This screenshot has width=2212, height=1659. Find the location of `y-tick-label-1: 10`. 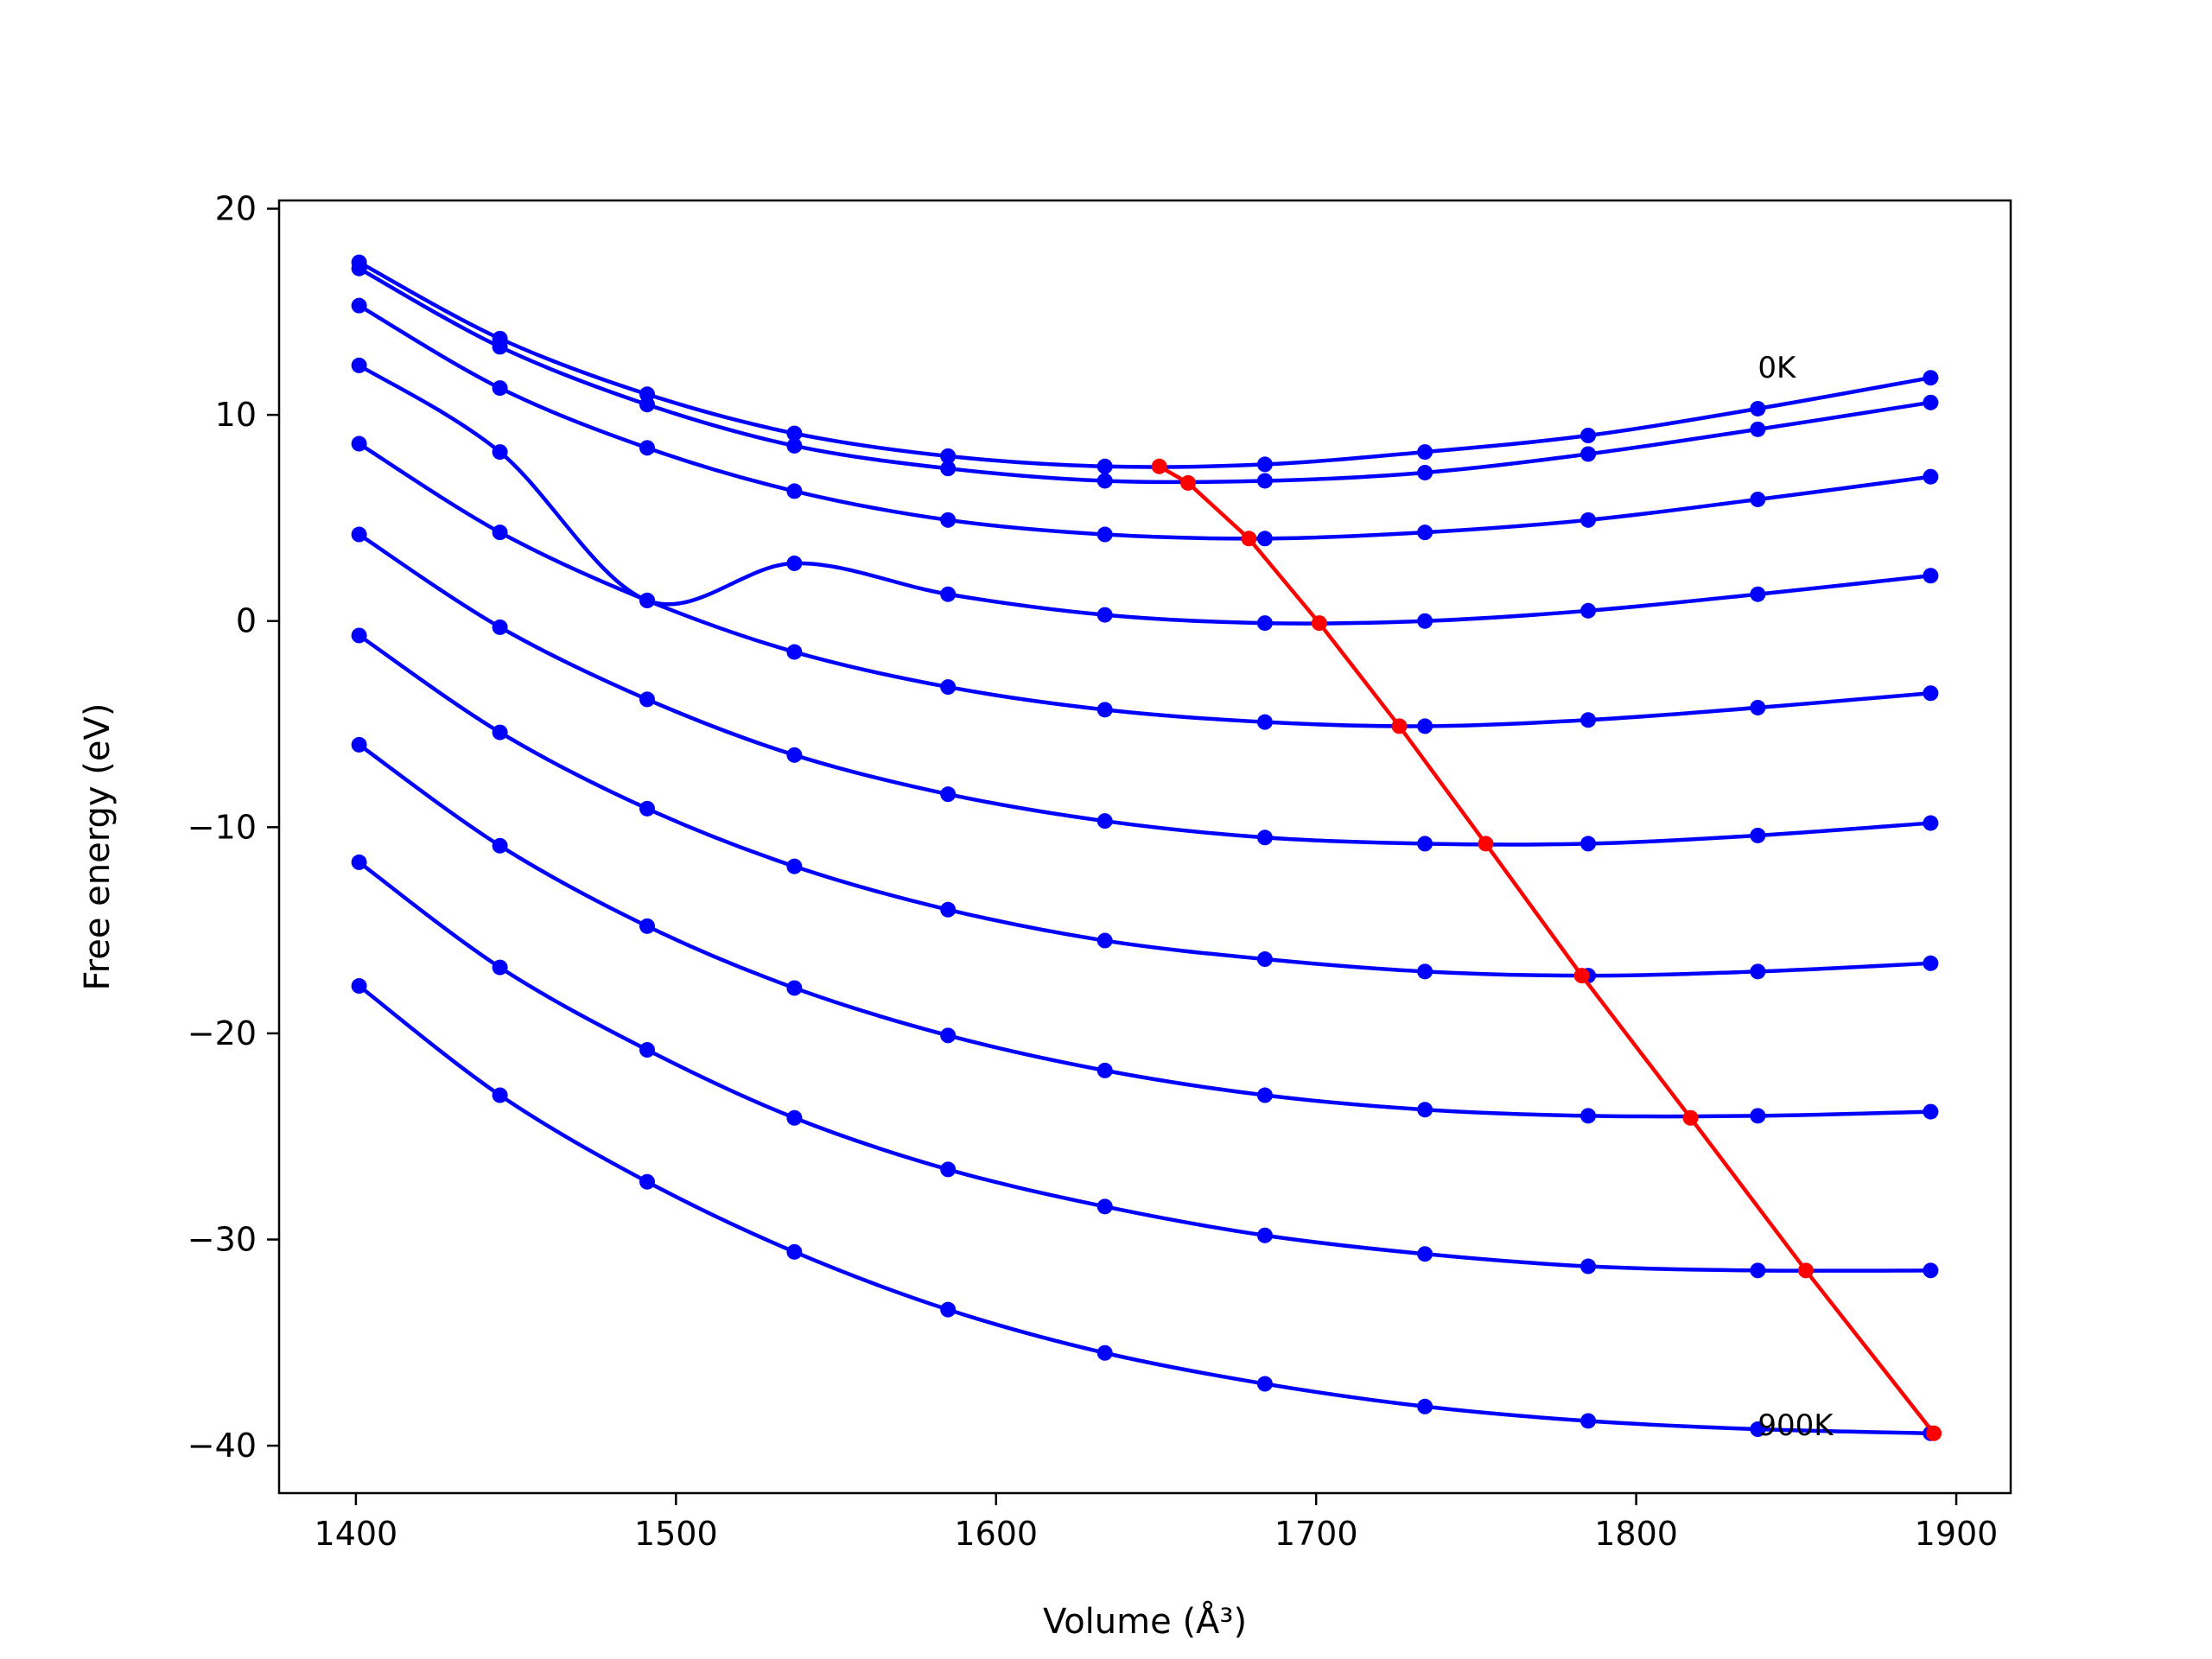

y-tick-label-1: 10 is located at coordinates (236, 415).